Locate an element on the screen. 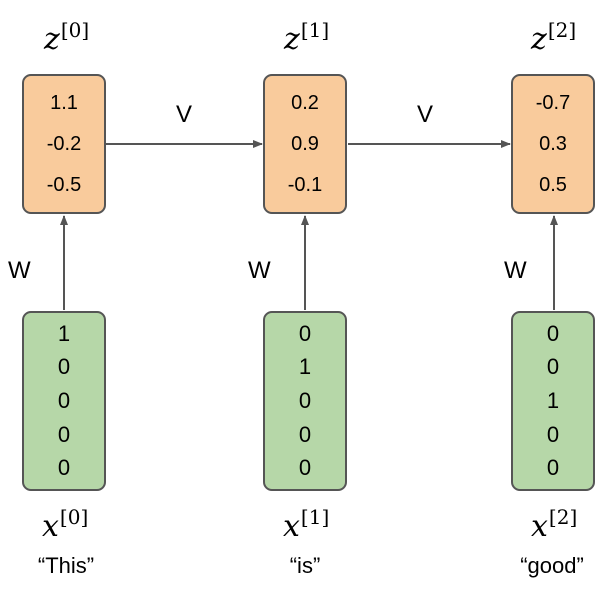 Image resolution: width=600 pixels, height=600 pixels. input-vector-box-2: 0 0 1 0 0 is located at coordinates (553, 401).